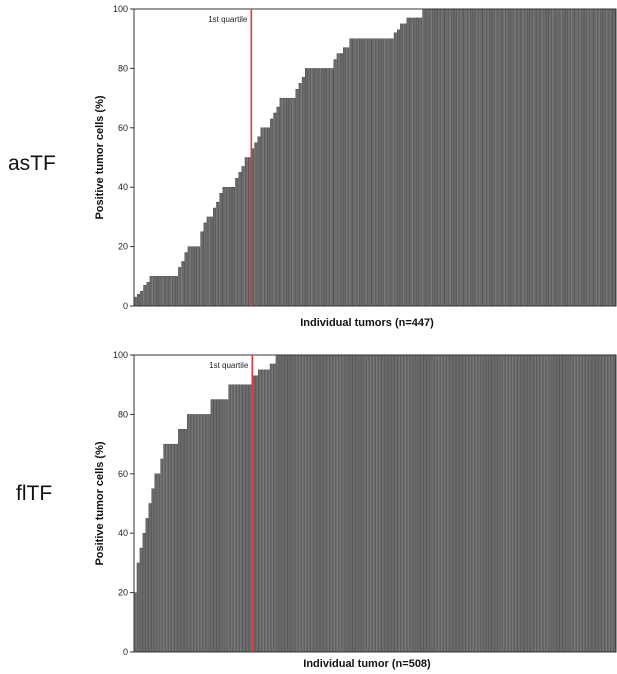  What do you see at coordinates (228, 19) in the screenshot?
I see `quartile-label: 1st quartile` at bounding box center [228, 19].